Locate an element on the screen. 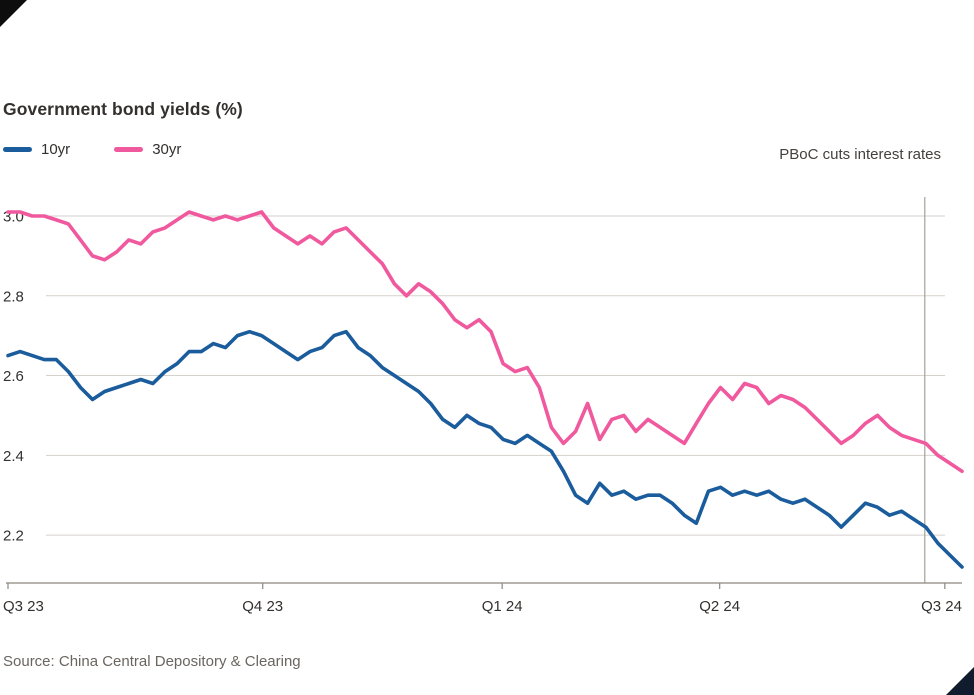 Image resolution: width=974 pixels, height=695 pixels. legend-label-10yr: 10yr is located at coordinates (56, 149).